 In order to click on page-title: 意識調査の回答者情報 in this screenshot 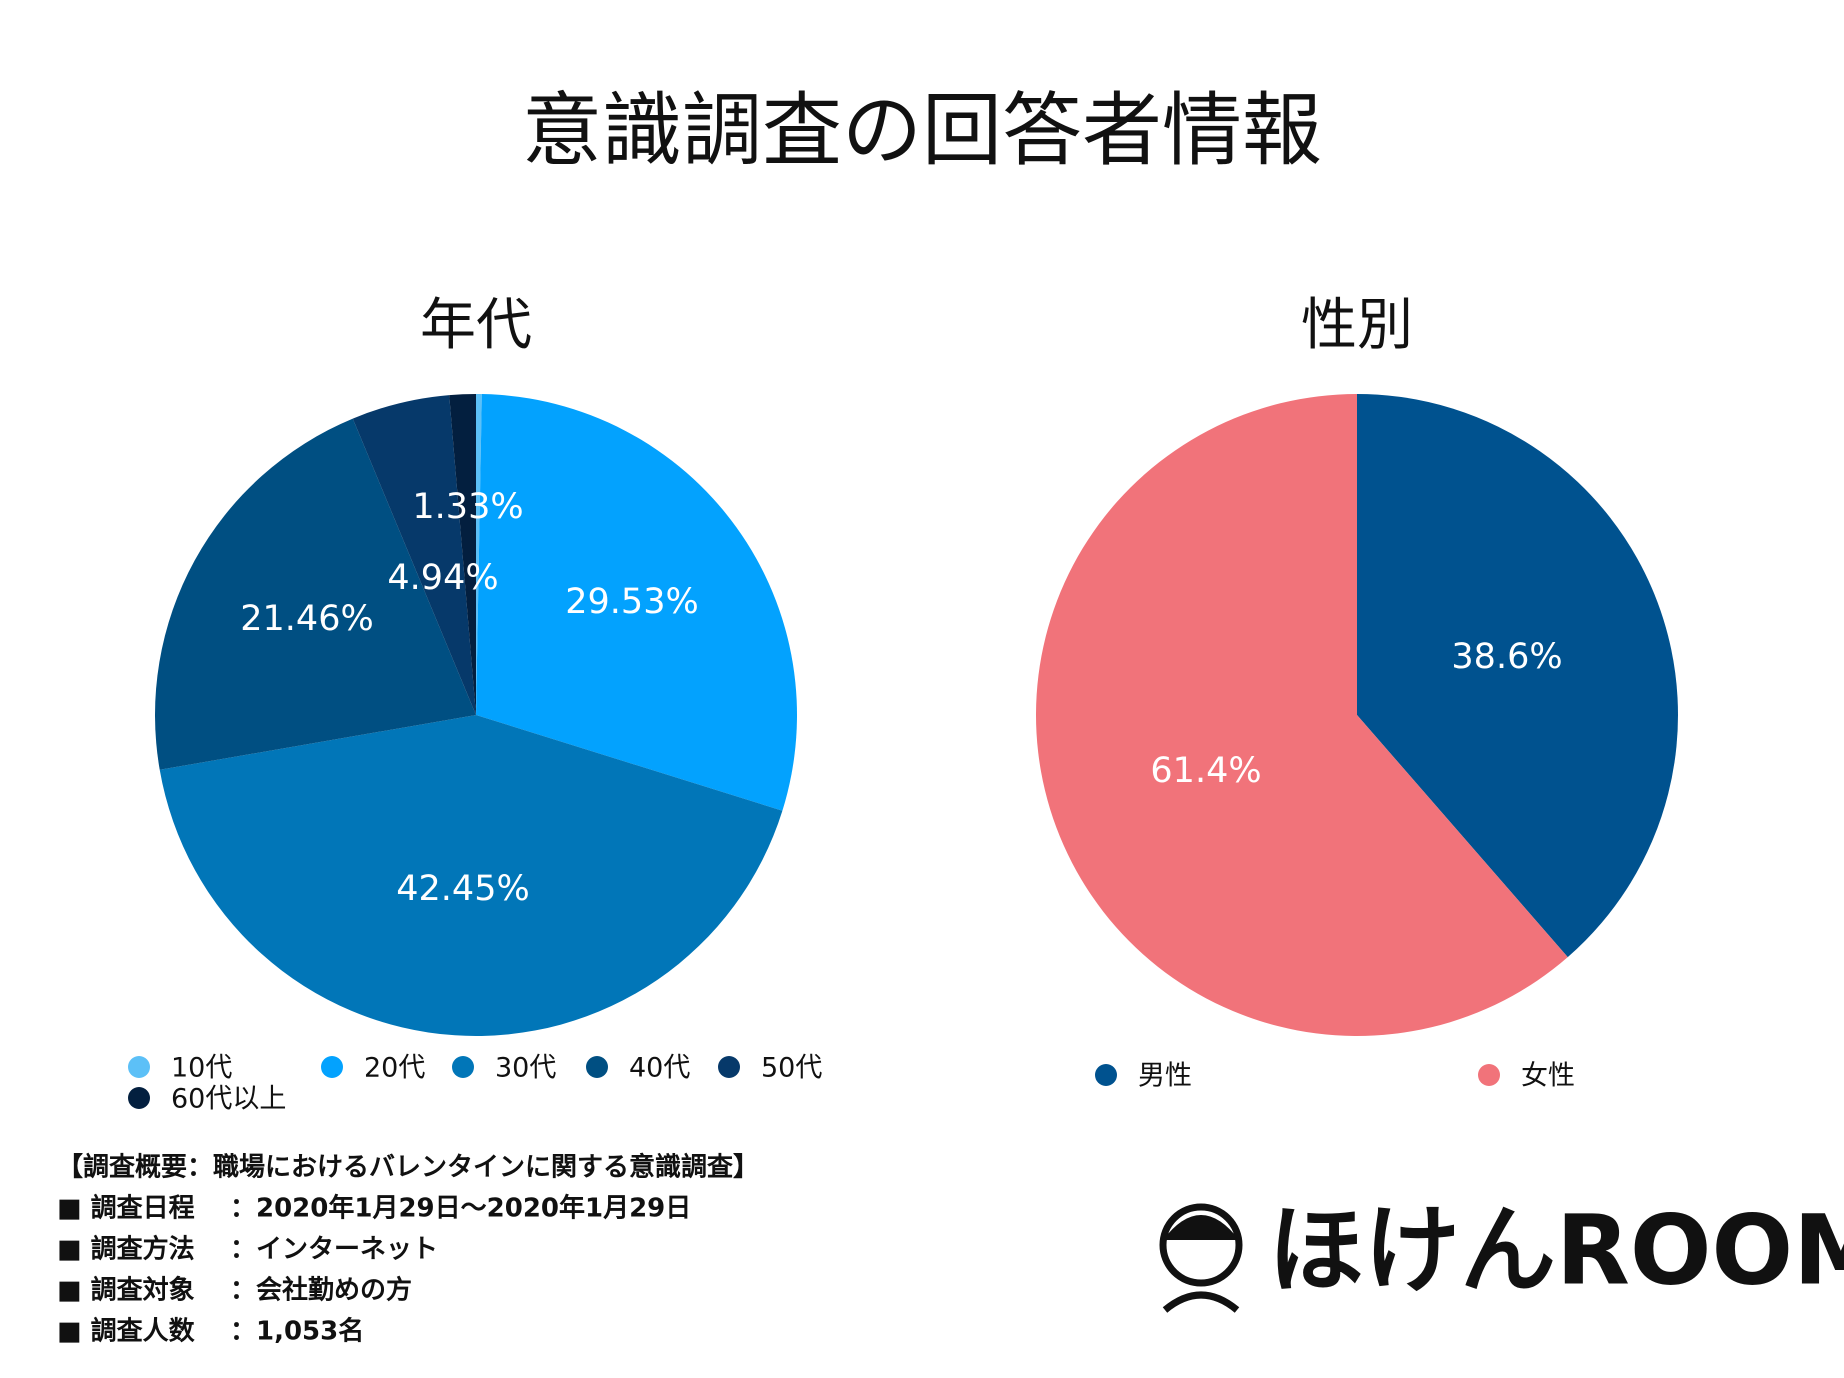, I will do `click(922, 130)`.